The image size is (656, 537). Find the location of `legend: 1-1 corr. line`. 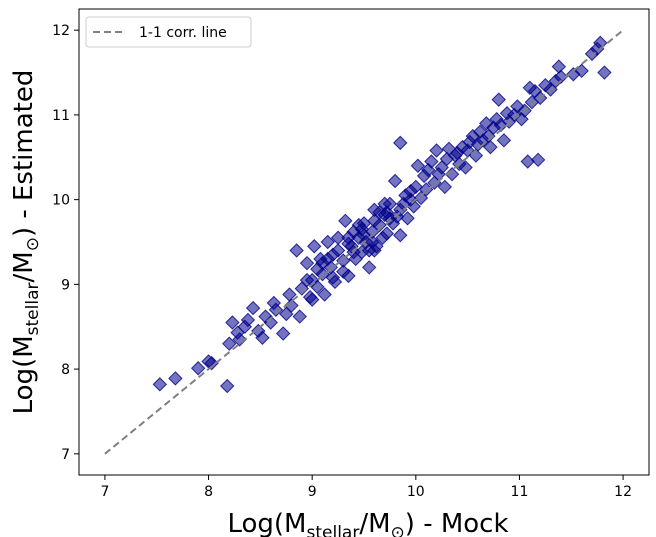

legend: 1-1 corr. line is located at coordinates (168, 32).